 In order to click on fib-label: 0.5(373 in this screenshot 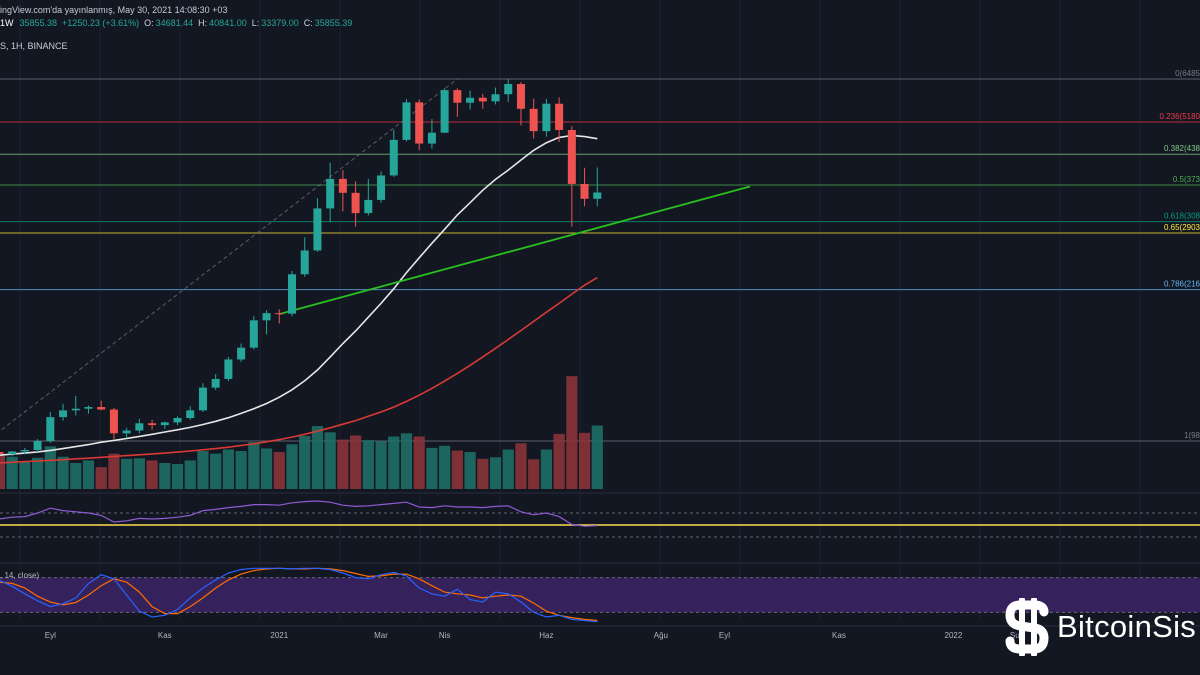, I will do `click(1186, 179)`.